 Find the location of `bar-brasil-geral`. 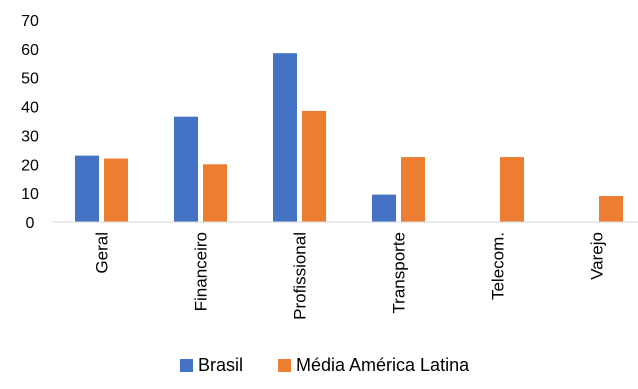

bar-brasil-geral is located at coordinates (87, 188).